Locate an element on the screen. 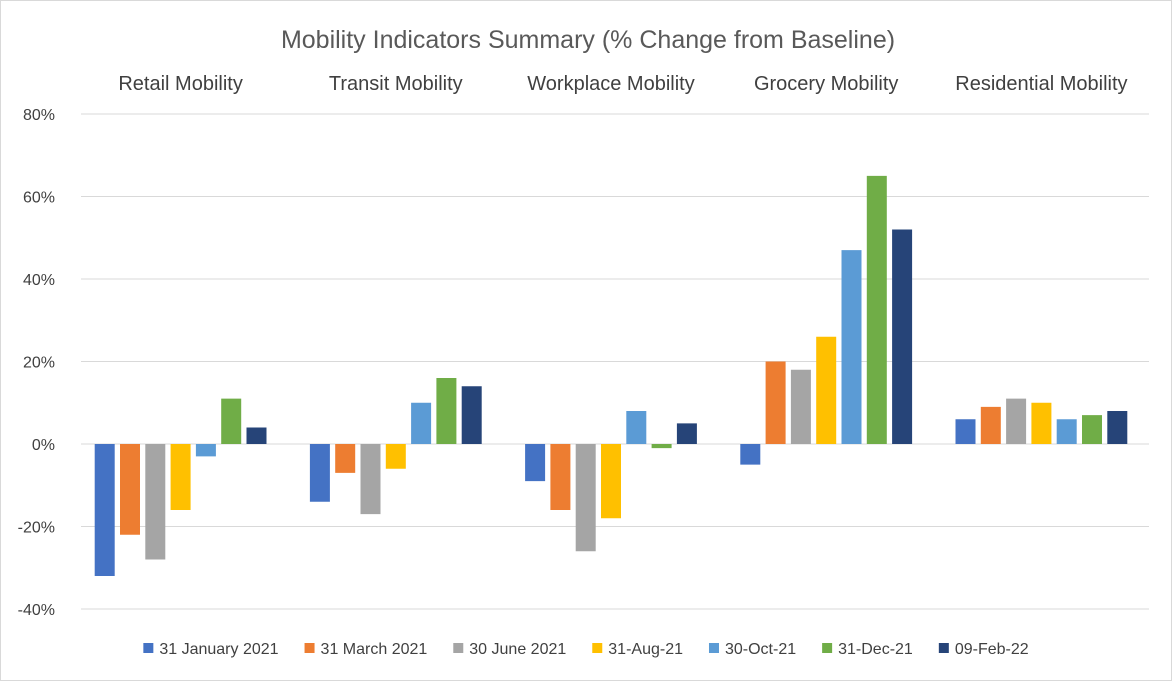 This screenshot has height=681, width=1172. category-label: Retail Mobility is located at coordinates (180, 84).